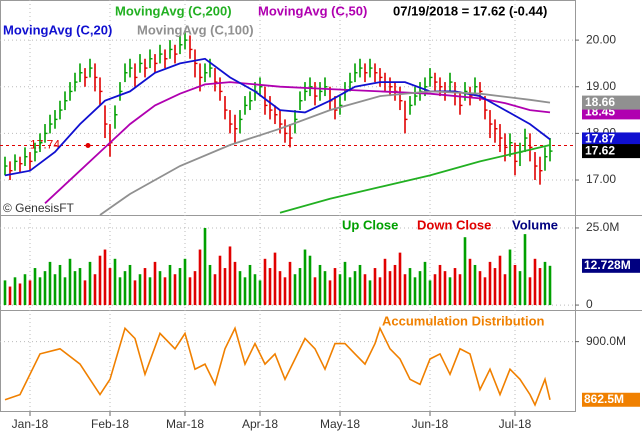 Image resolution: width=642 pixels, height=433 pixels. What do you see at coordinates (185, 424) in the screenshot?
I see `x-tick-label: Mar-18` at bounding box center [185, 424].